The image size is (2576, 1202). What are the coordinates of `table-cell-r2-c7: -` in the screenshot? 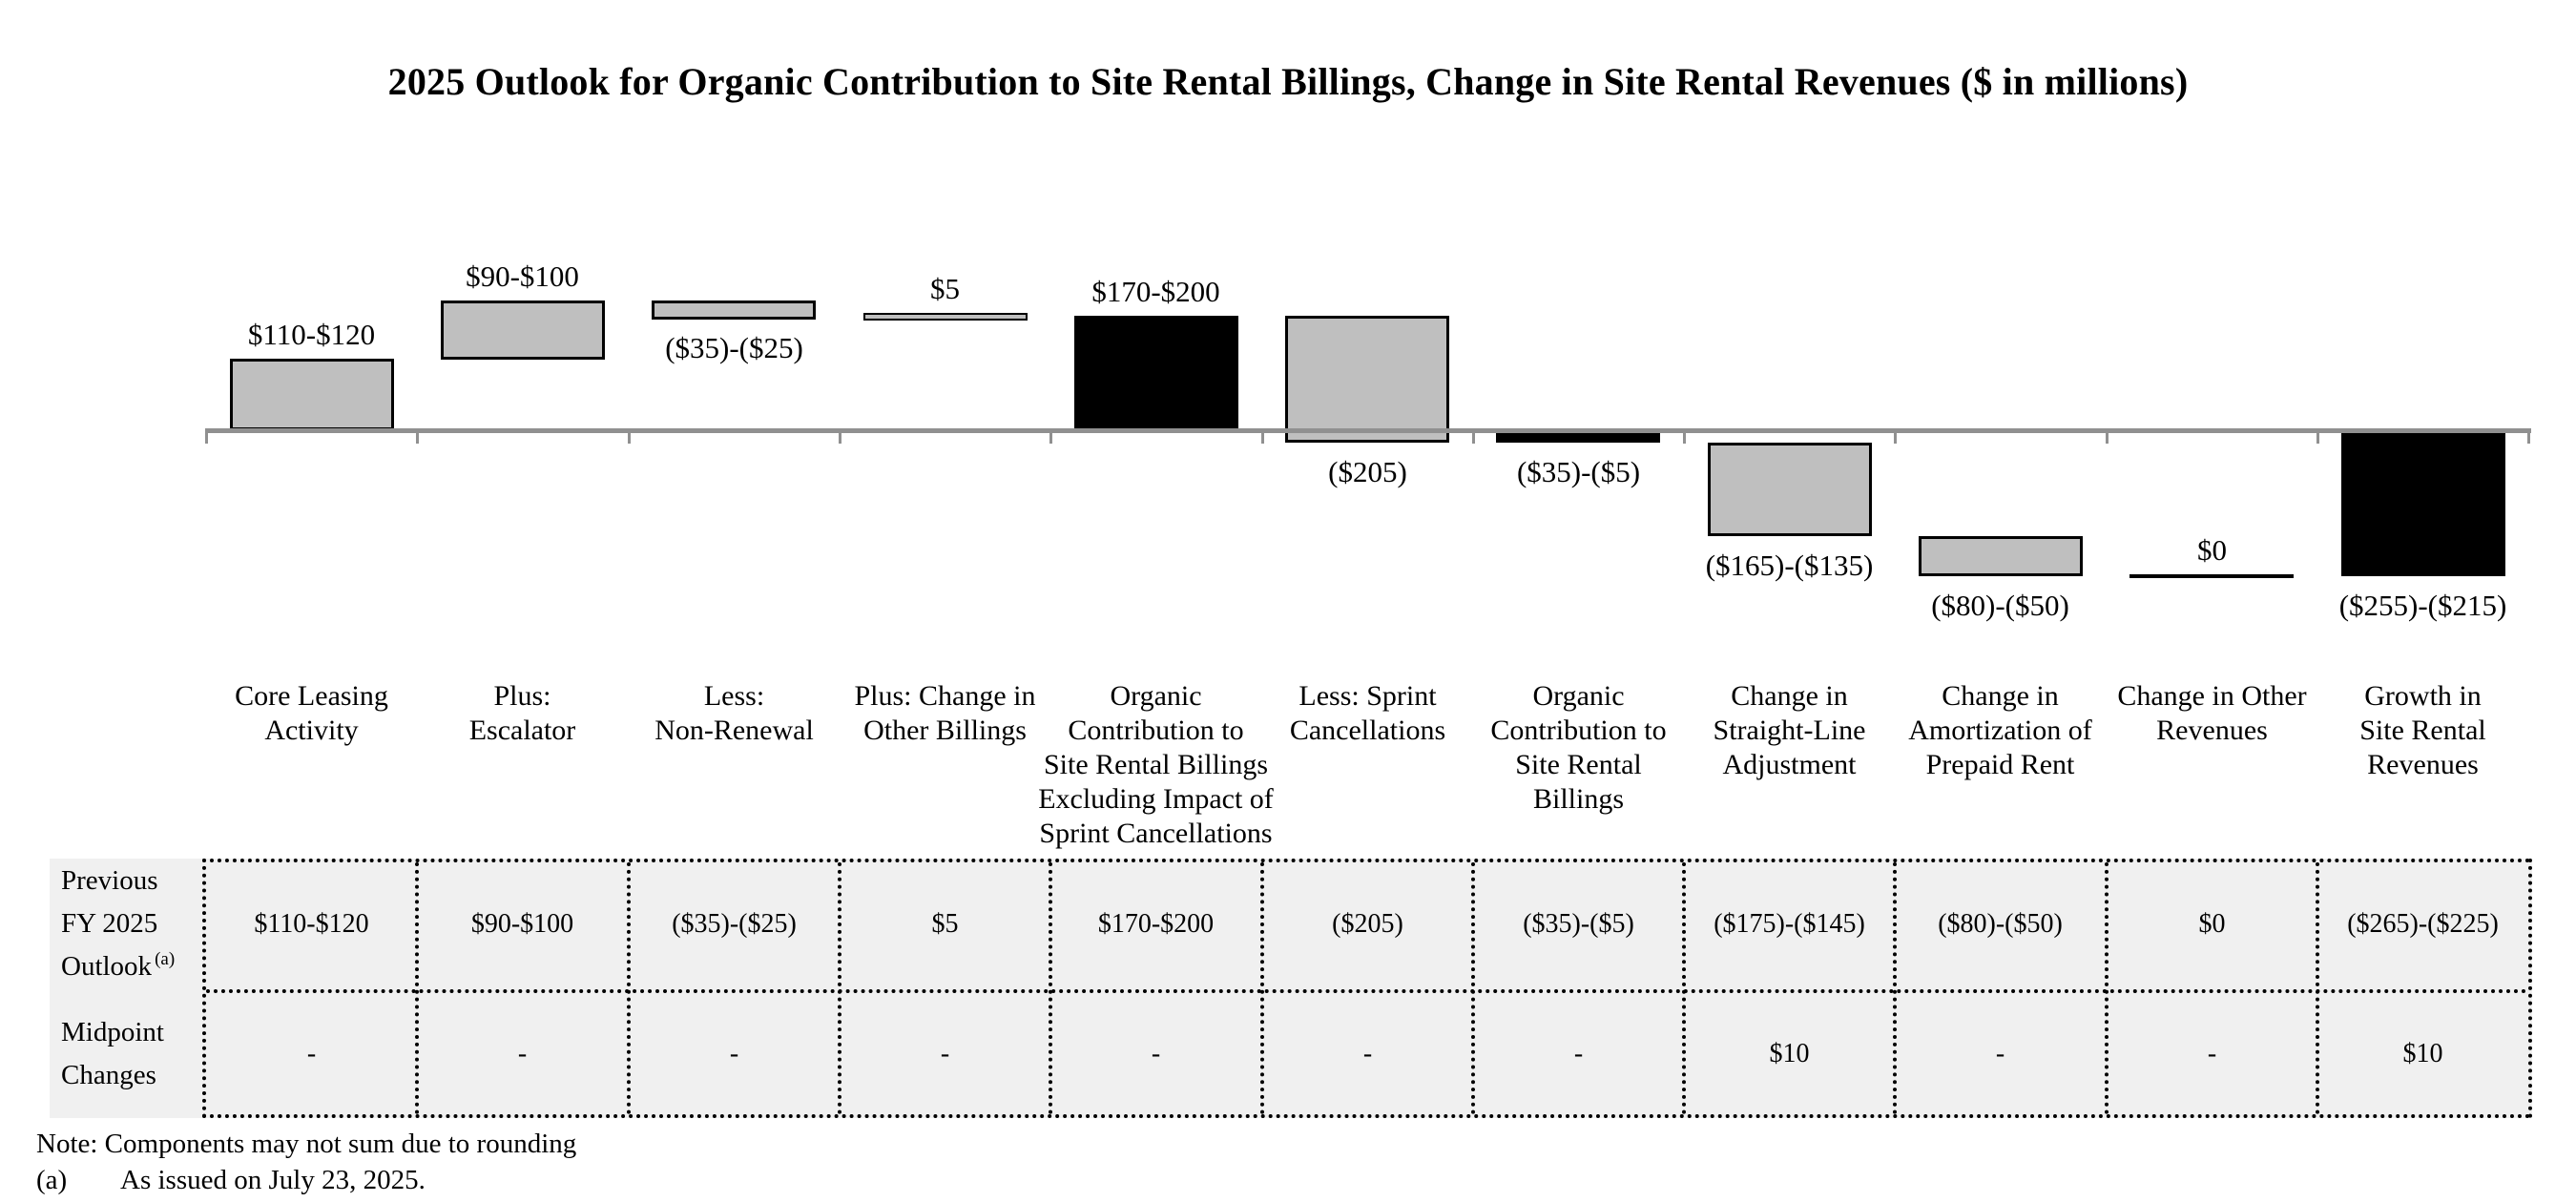 It's located at (1578, 1053).